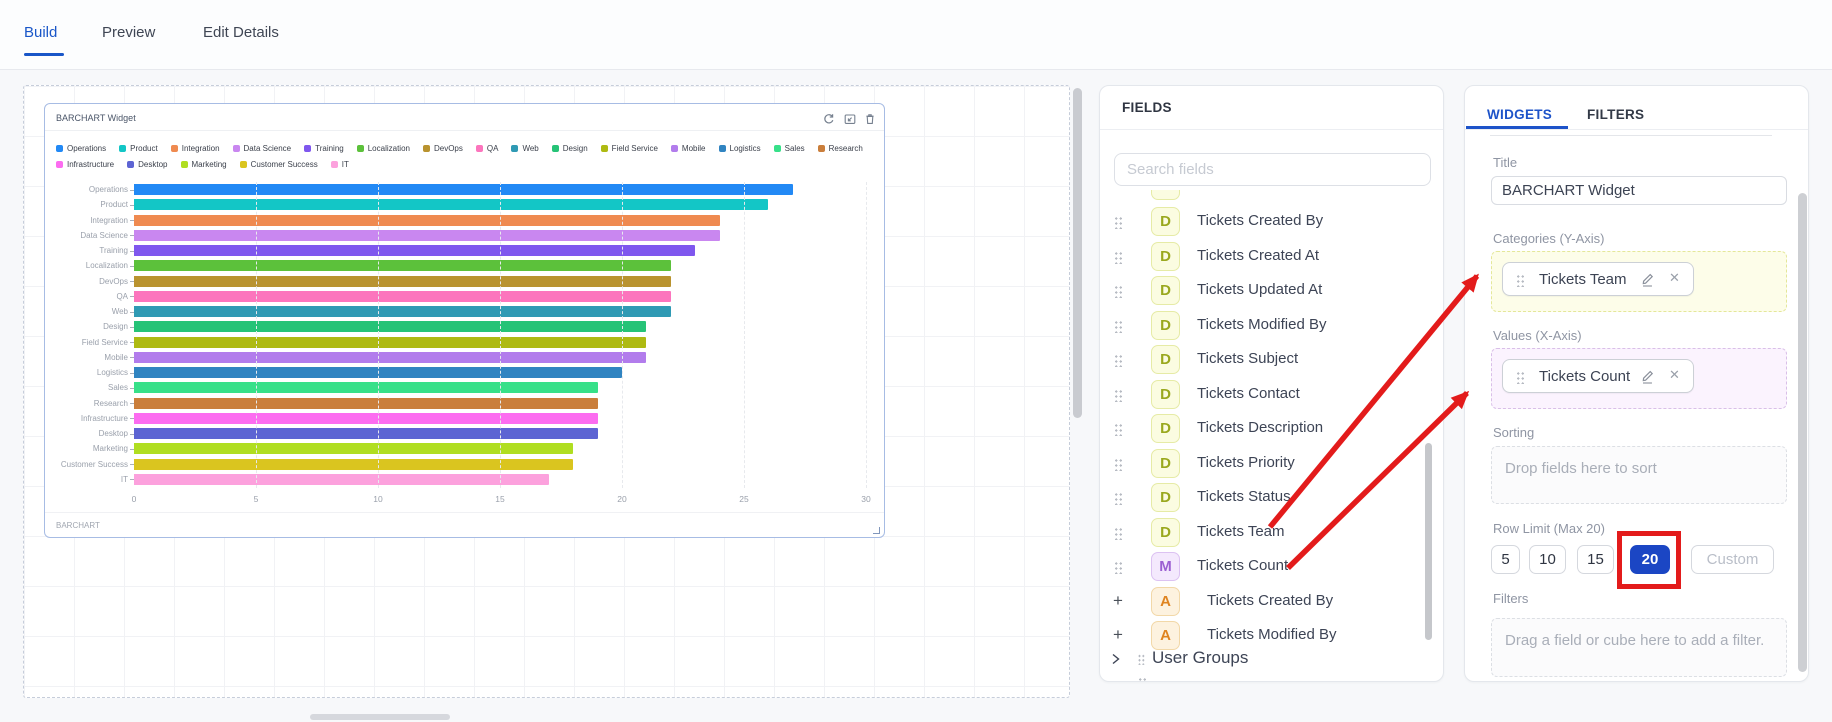 Image resolution: width=1832 pixels, height=722 pixels. What do you see at coordinates (486, 148) in the screenshot?
I see `legend-item: QA` at bounding box center [486, 148].